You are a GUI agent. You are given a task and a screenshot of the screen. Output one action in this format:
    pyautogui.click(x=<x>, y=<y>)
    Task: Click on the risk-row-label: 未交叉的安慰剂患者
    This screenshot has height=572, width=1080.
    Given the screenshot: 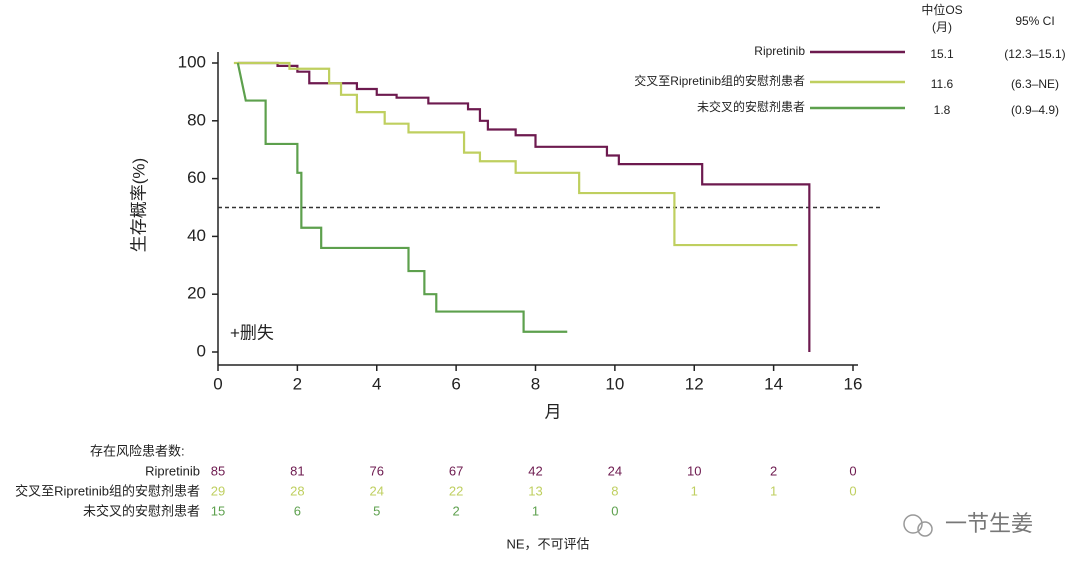 What is the action you would take?
    pyautogui.click(x=141, y=510)
    